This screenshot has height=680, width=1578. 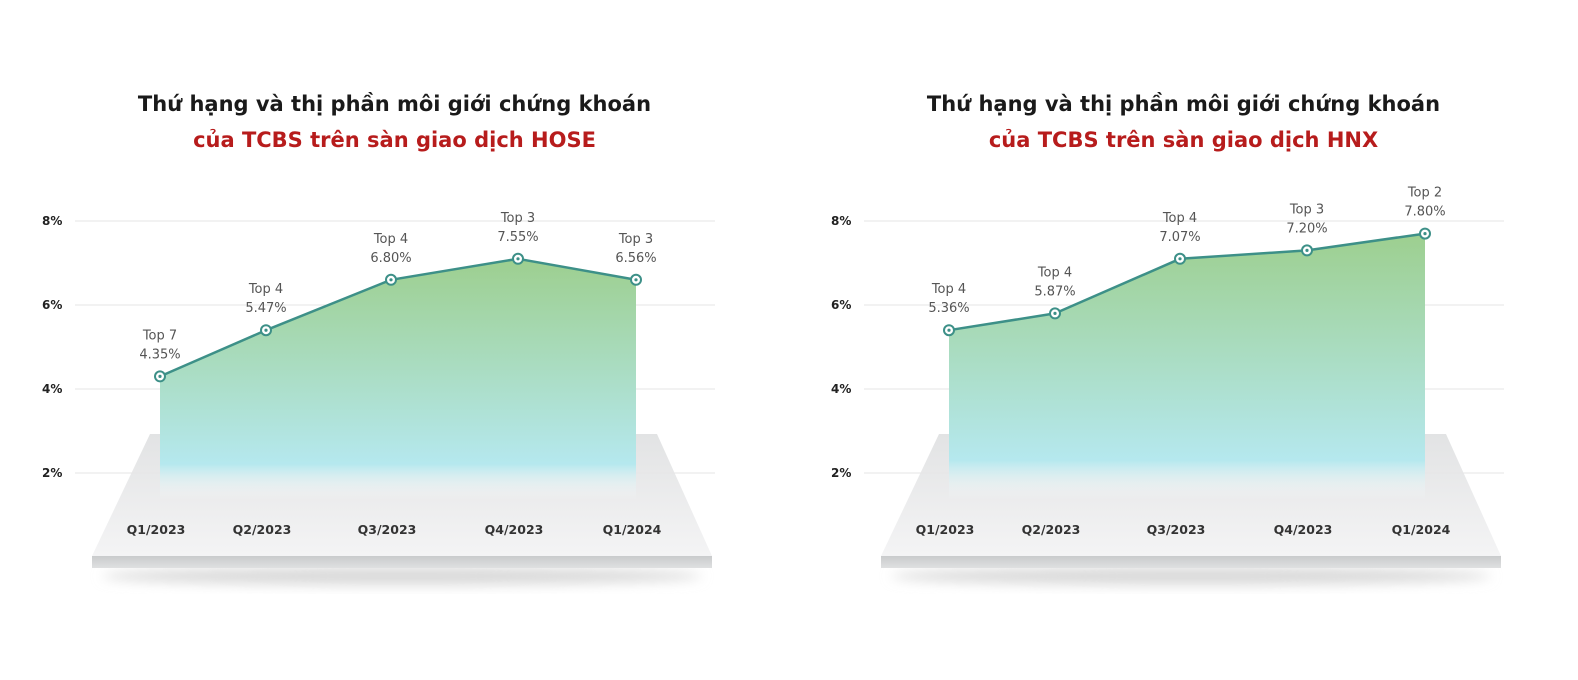 I want to click on value-label: 6.80%, so click(x=390, y=258).